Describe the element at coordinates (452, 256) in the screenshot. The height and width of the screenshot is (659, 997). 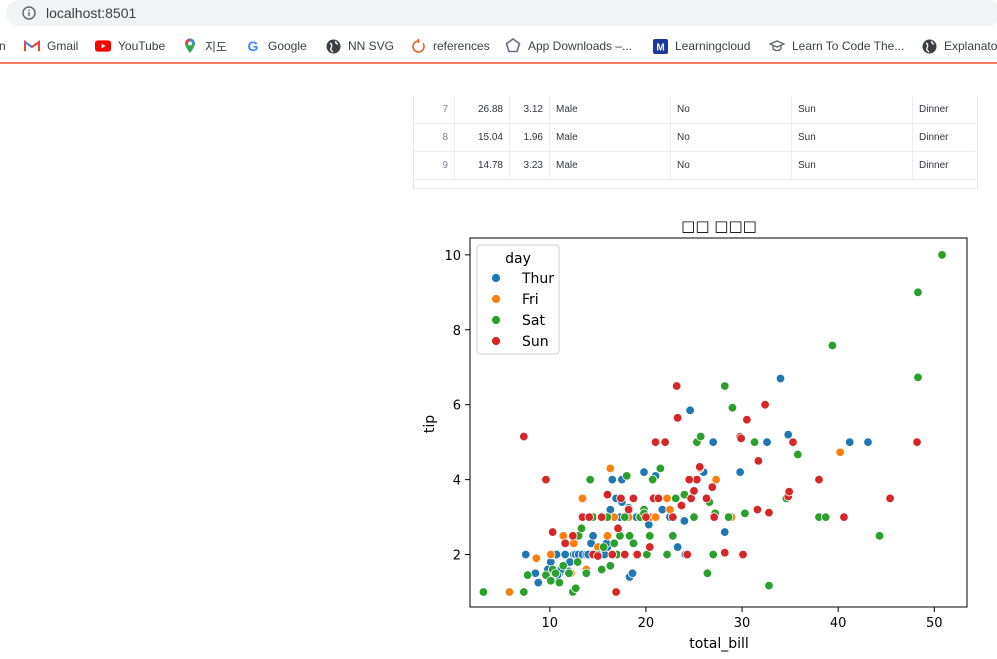
I see `y-tick-label: 10` at that location.